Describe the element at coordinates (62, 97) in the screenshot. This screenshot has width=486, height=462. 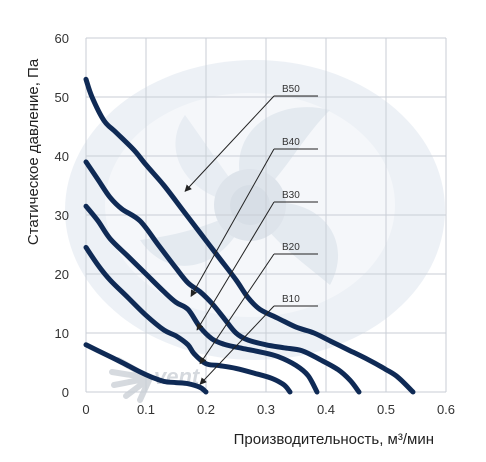
I see `y-tick-label: 50` at that location.